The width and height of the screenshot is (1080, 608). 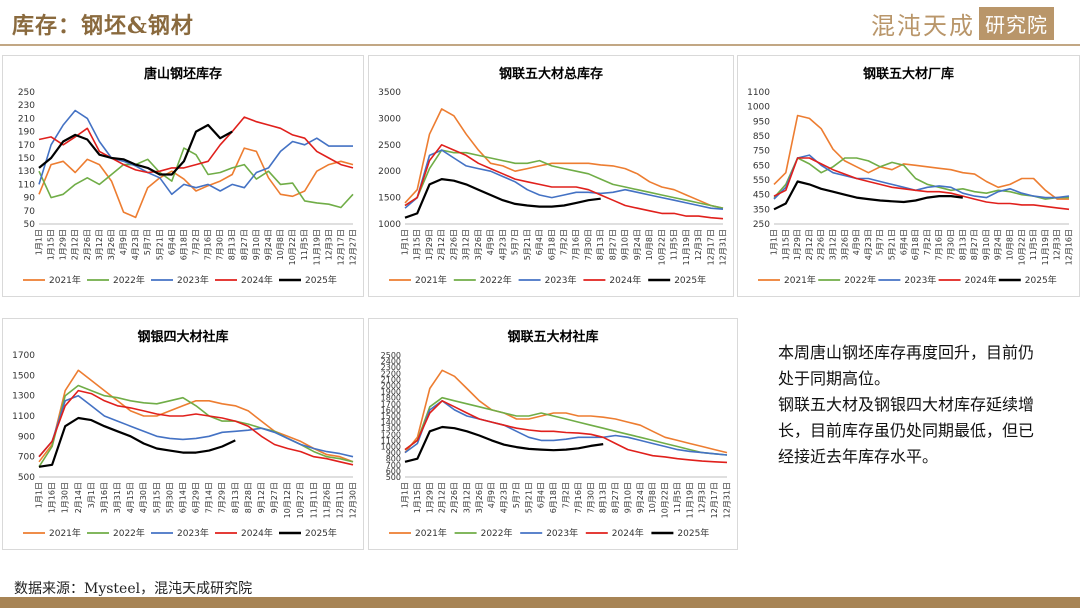 What do you see at coordinates (26, 159) in the screenshot?
I see `y-tick-label: 150` at bounding box center [26, 159].